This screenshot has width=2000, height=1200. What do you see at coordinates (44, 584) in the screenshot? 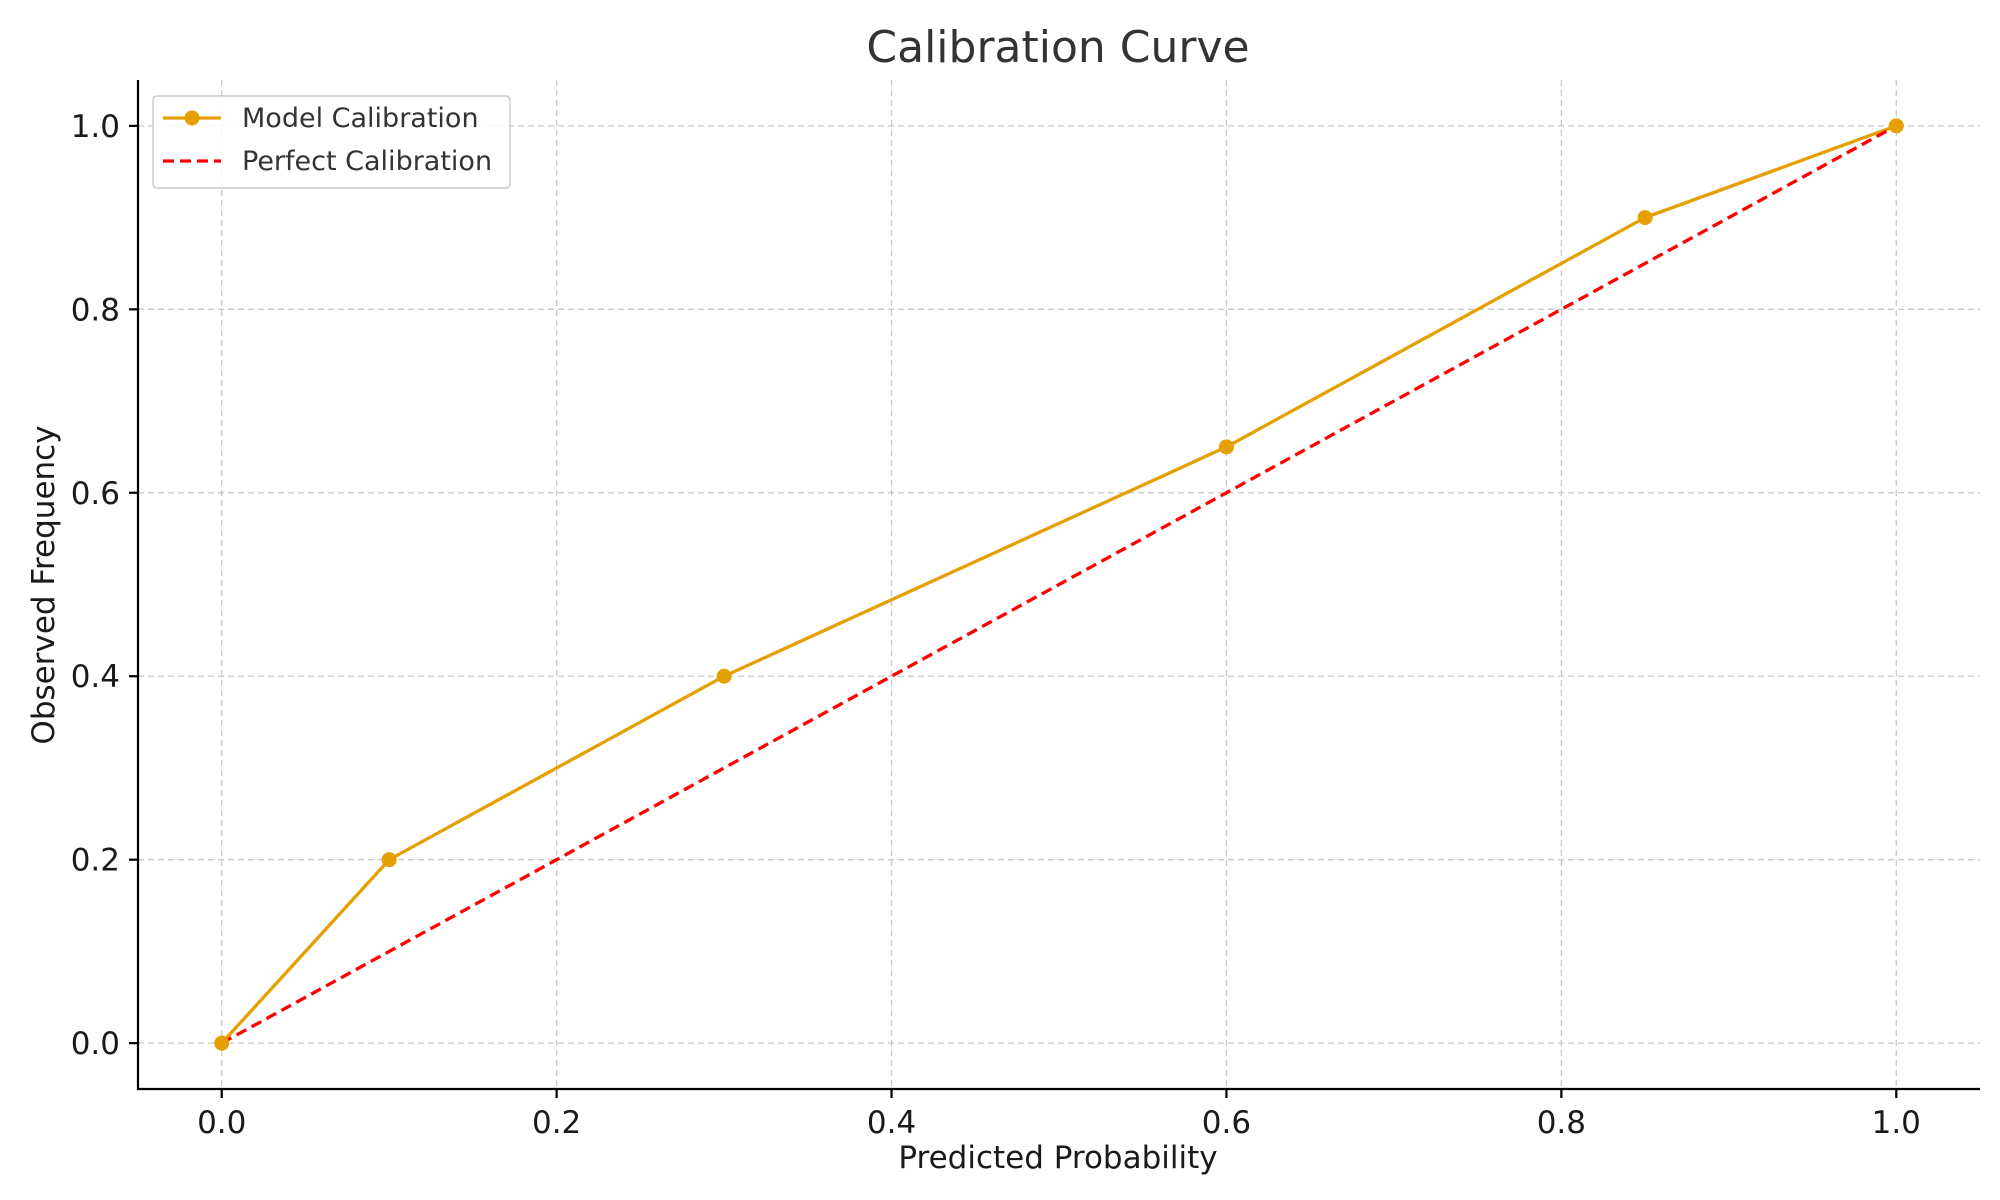
I see `y-axis-label: Observed Frequency` at bounding box center [44, 584].